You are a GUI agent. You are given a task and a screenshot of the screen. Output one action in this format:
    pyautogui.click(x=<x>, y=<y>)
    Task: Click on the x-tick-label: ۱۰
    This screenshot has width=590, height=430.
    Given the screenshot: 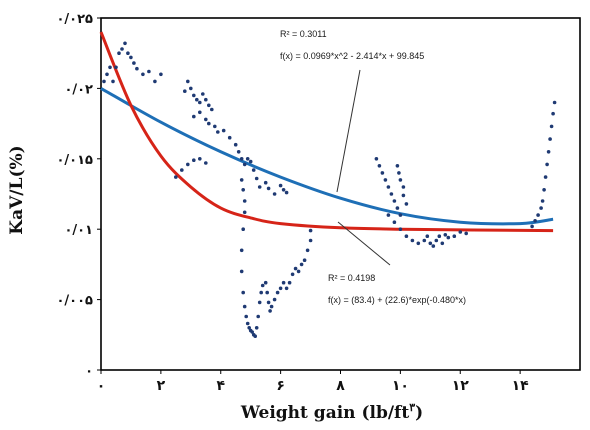 What is the action you would take?
    pyautogui.click(x=400, y=386)
    